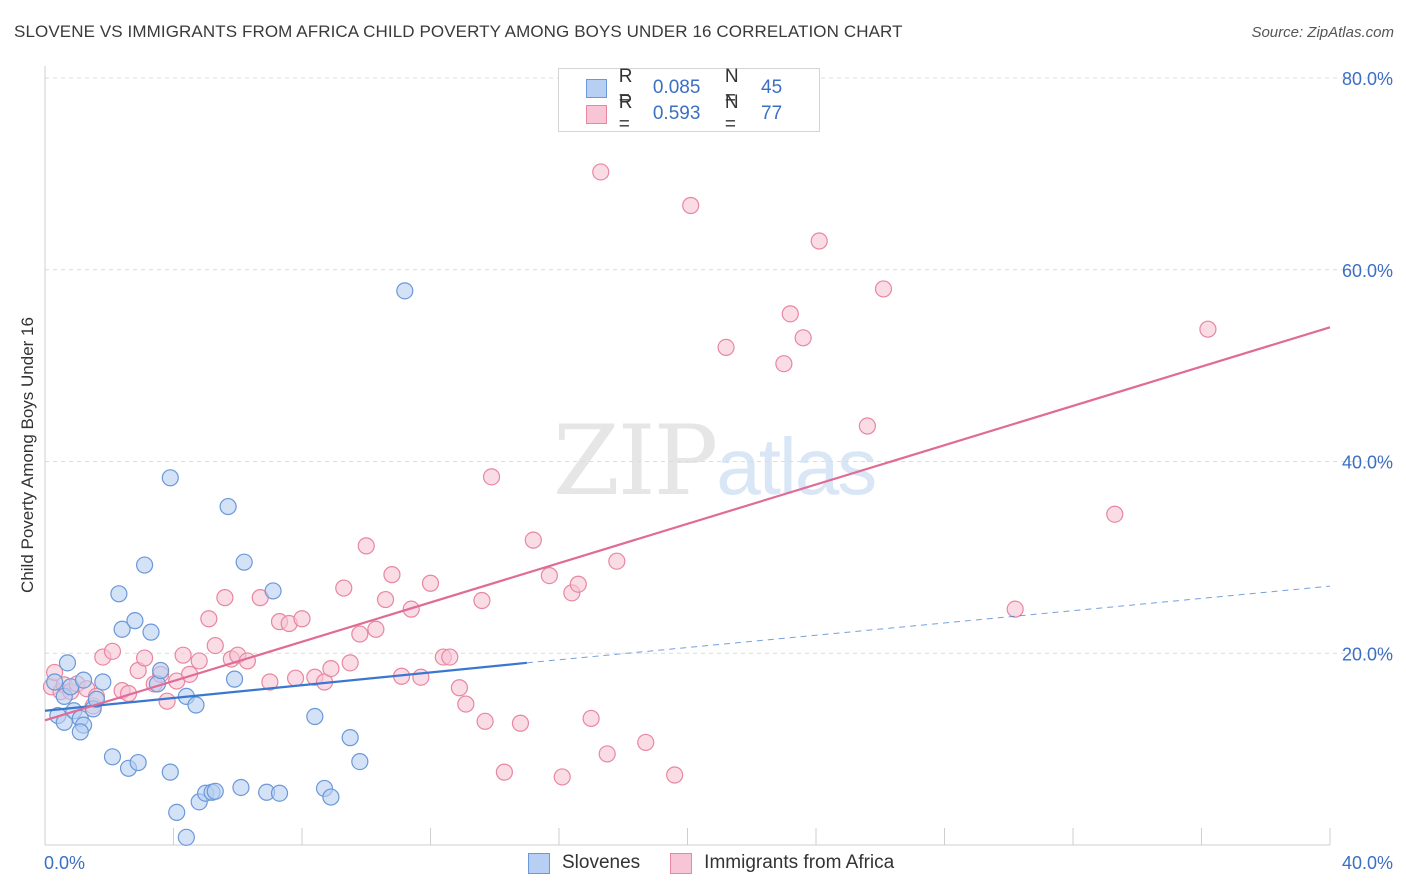 The width and height of the screenshot is (1406, 892). I want to click on x-tick-label: 0.0%, so click(64, 863).